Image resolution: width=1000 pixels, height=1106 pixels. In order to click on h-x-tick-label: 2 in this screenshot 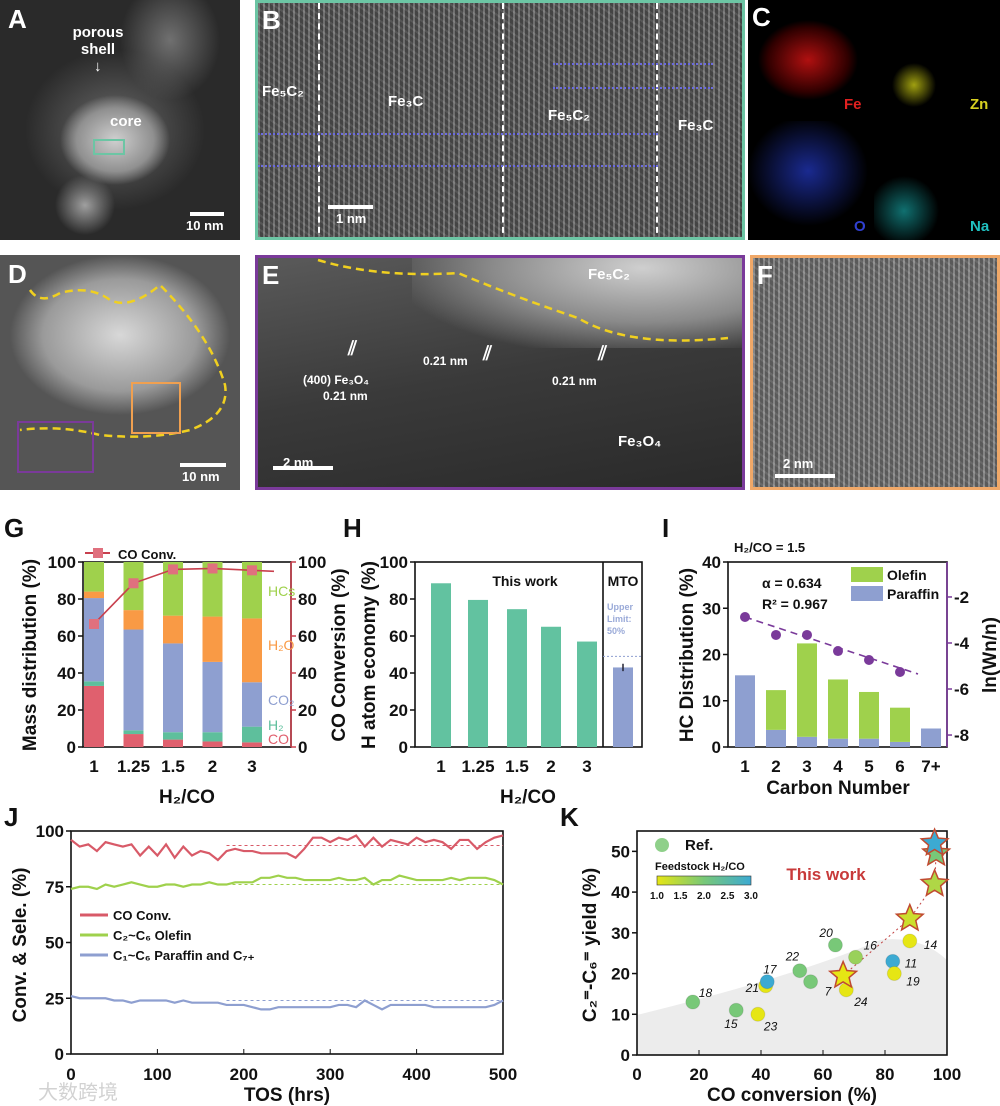, I will do `click(550, 766)`.